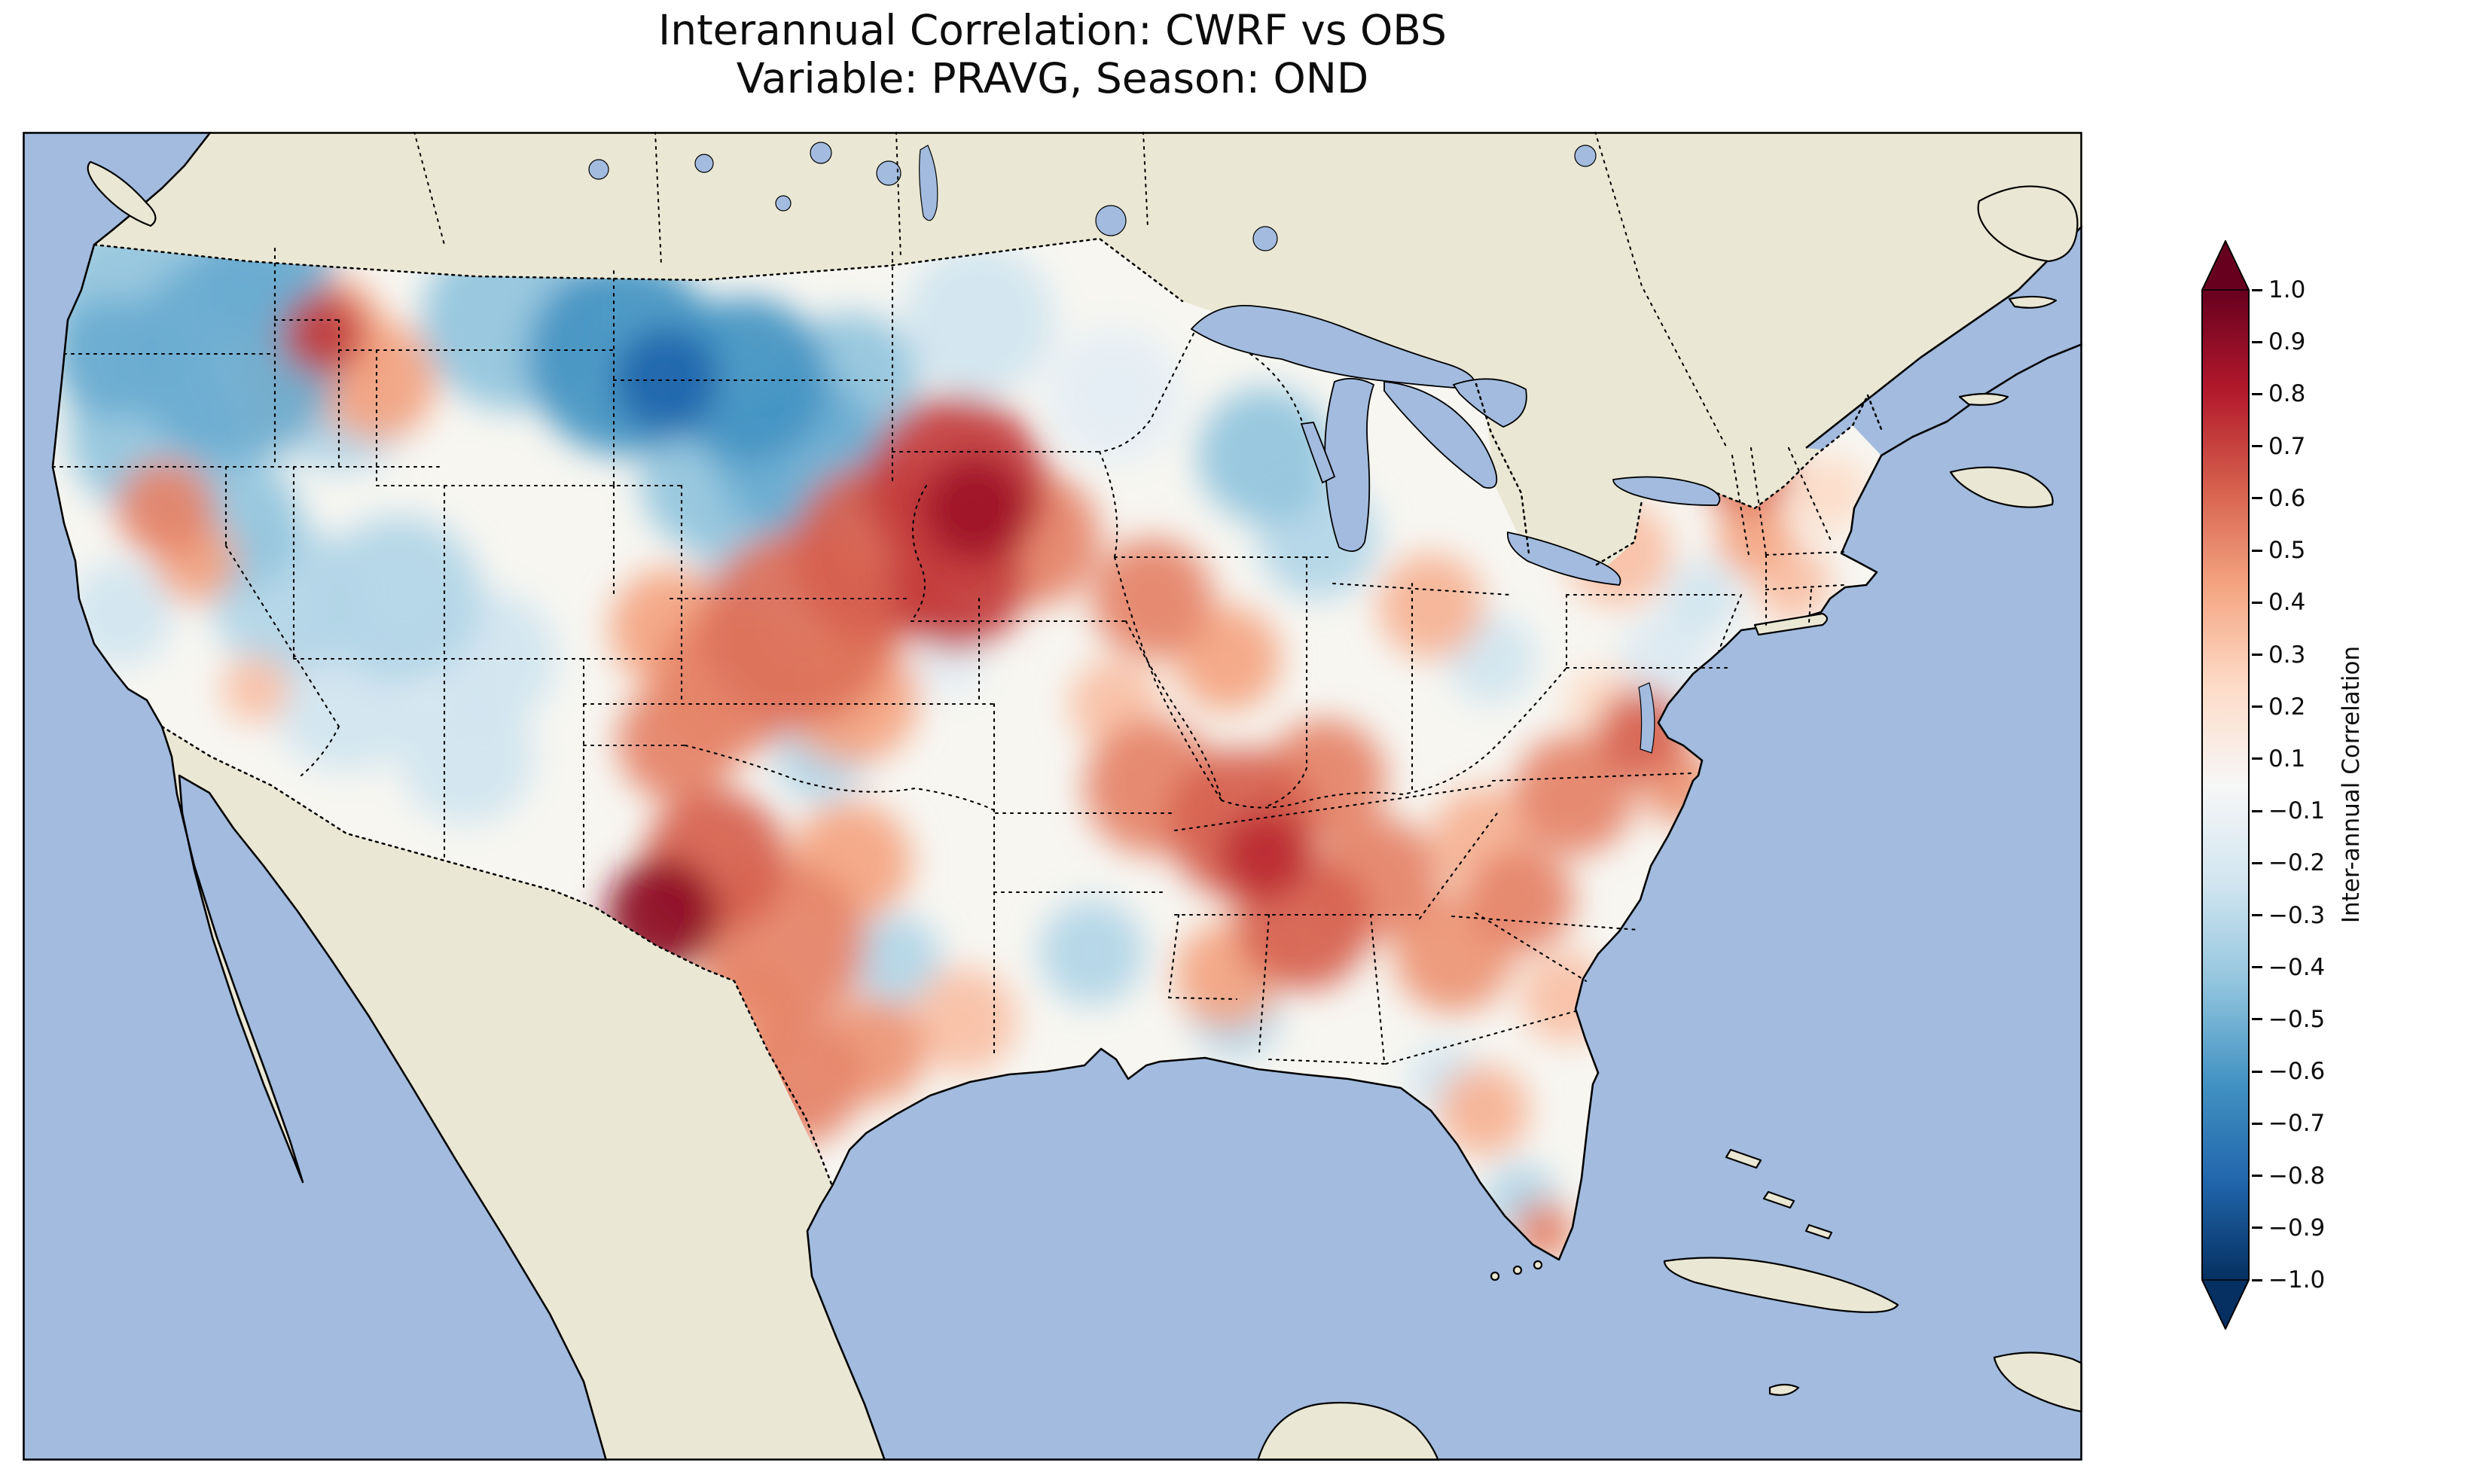 The image size is (2474, 1484). Describe the element at coordinates (1052, 30) in the screenshot. I see `figure-title-line1: Interannual Correlation: CWRF vs OBS` at that location.